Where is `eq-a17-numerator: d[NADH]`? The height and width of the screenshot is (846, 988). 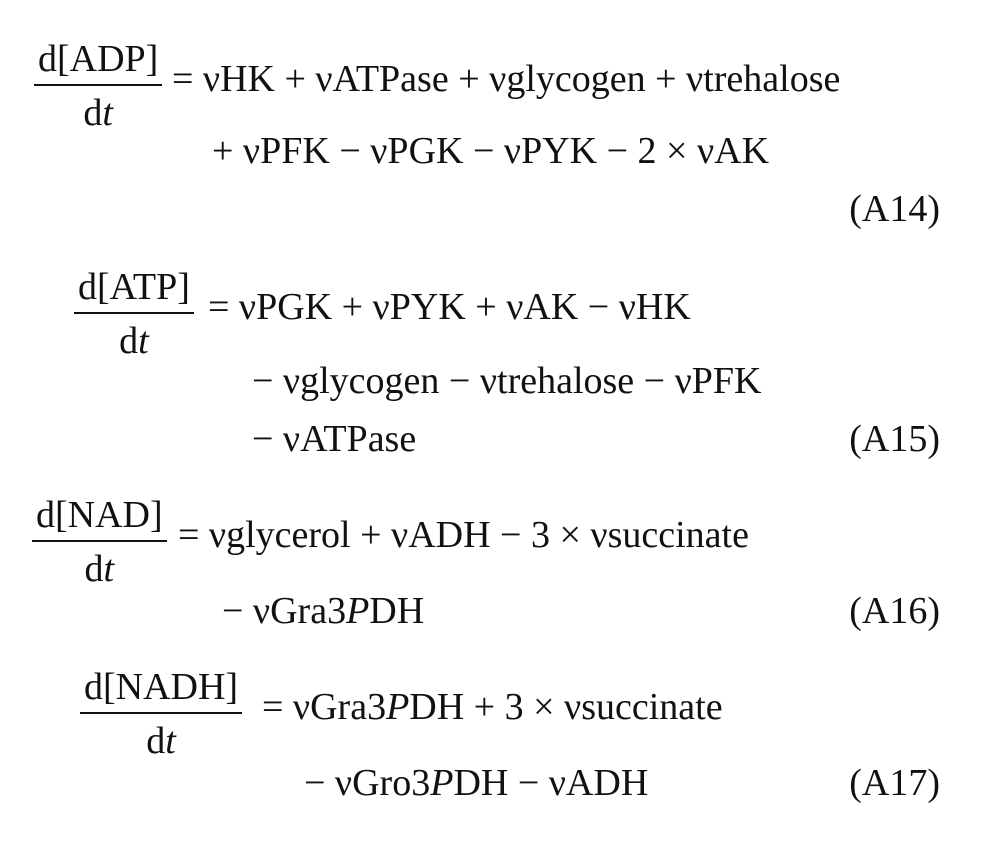 eq-a17-numerator: d[NADH] is located at coordinates (161, 687).